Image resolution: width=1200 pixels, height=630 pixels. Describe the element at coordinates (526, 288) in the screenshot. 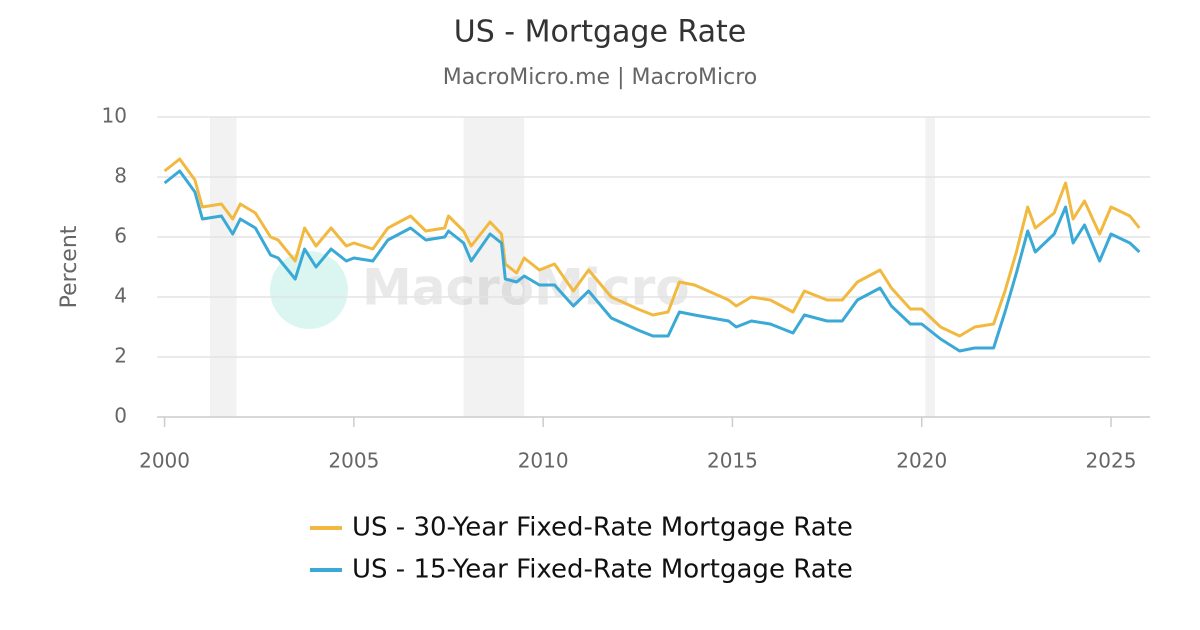

I see `watermark-text: MacroMicro` at that location.